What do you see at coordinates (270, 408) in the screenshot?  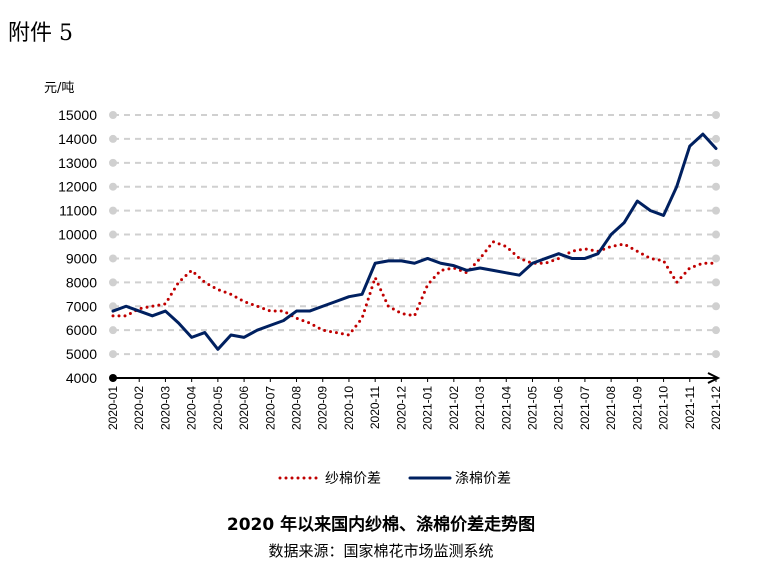 I see `x-tick-label: 2020-07` at bounding box center [270, 408].